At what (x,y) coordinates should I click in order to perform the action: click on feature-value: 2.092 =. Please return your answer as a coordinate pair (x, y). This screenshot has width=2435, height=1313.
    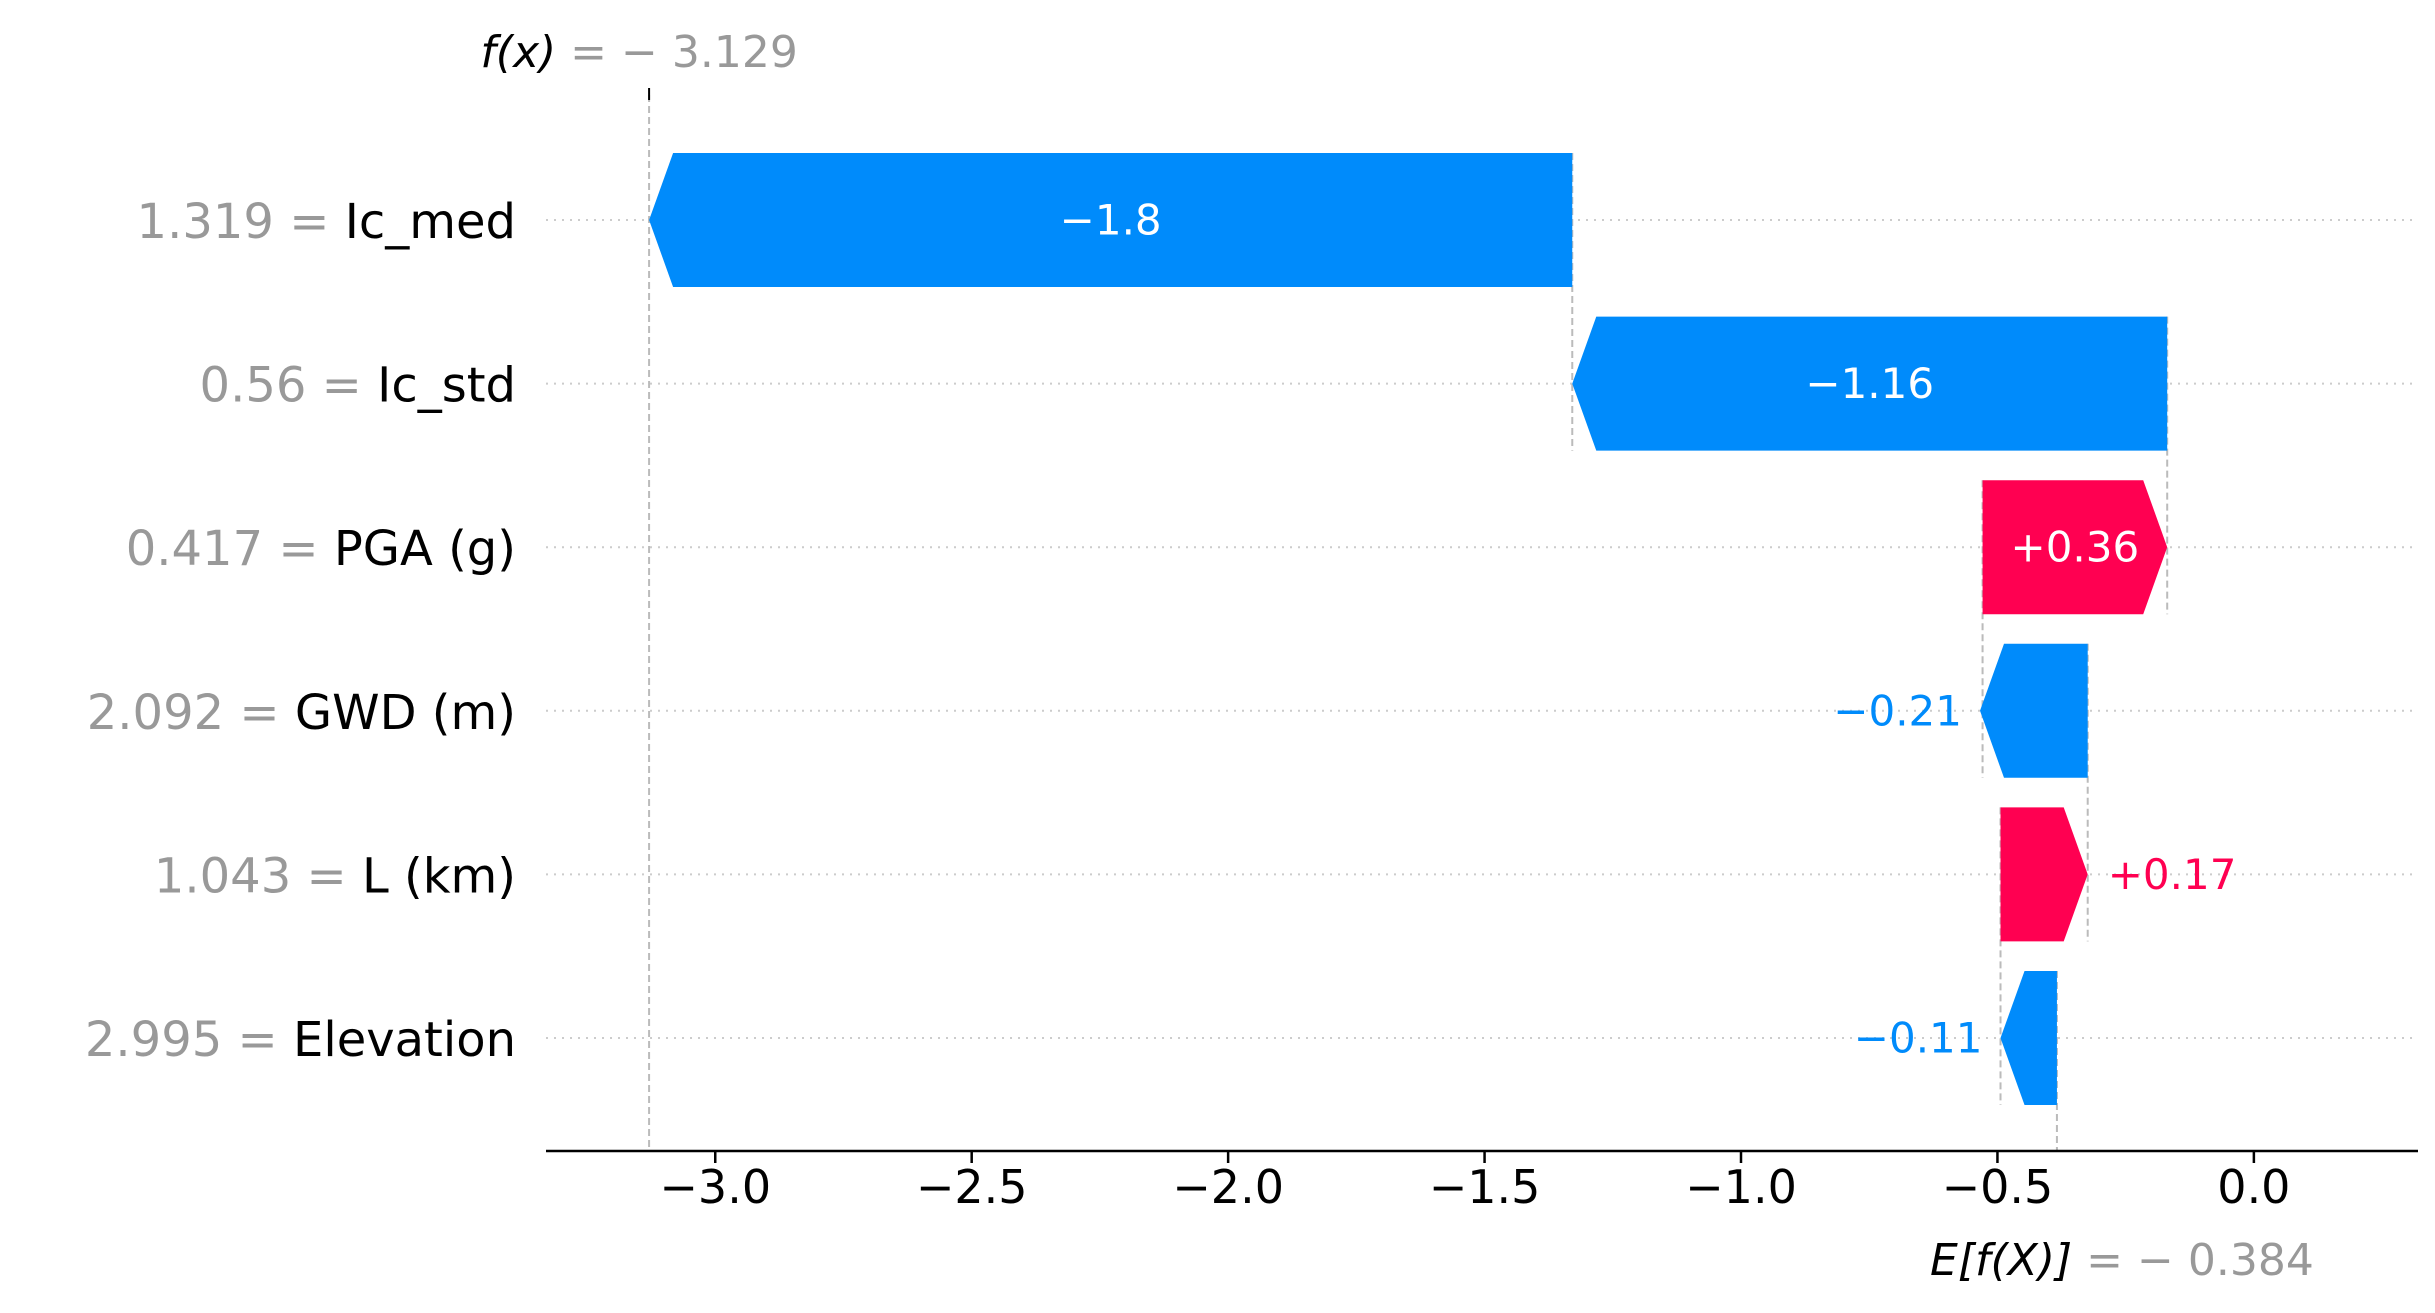
    Looking at the image, I should click on (191, 713).